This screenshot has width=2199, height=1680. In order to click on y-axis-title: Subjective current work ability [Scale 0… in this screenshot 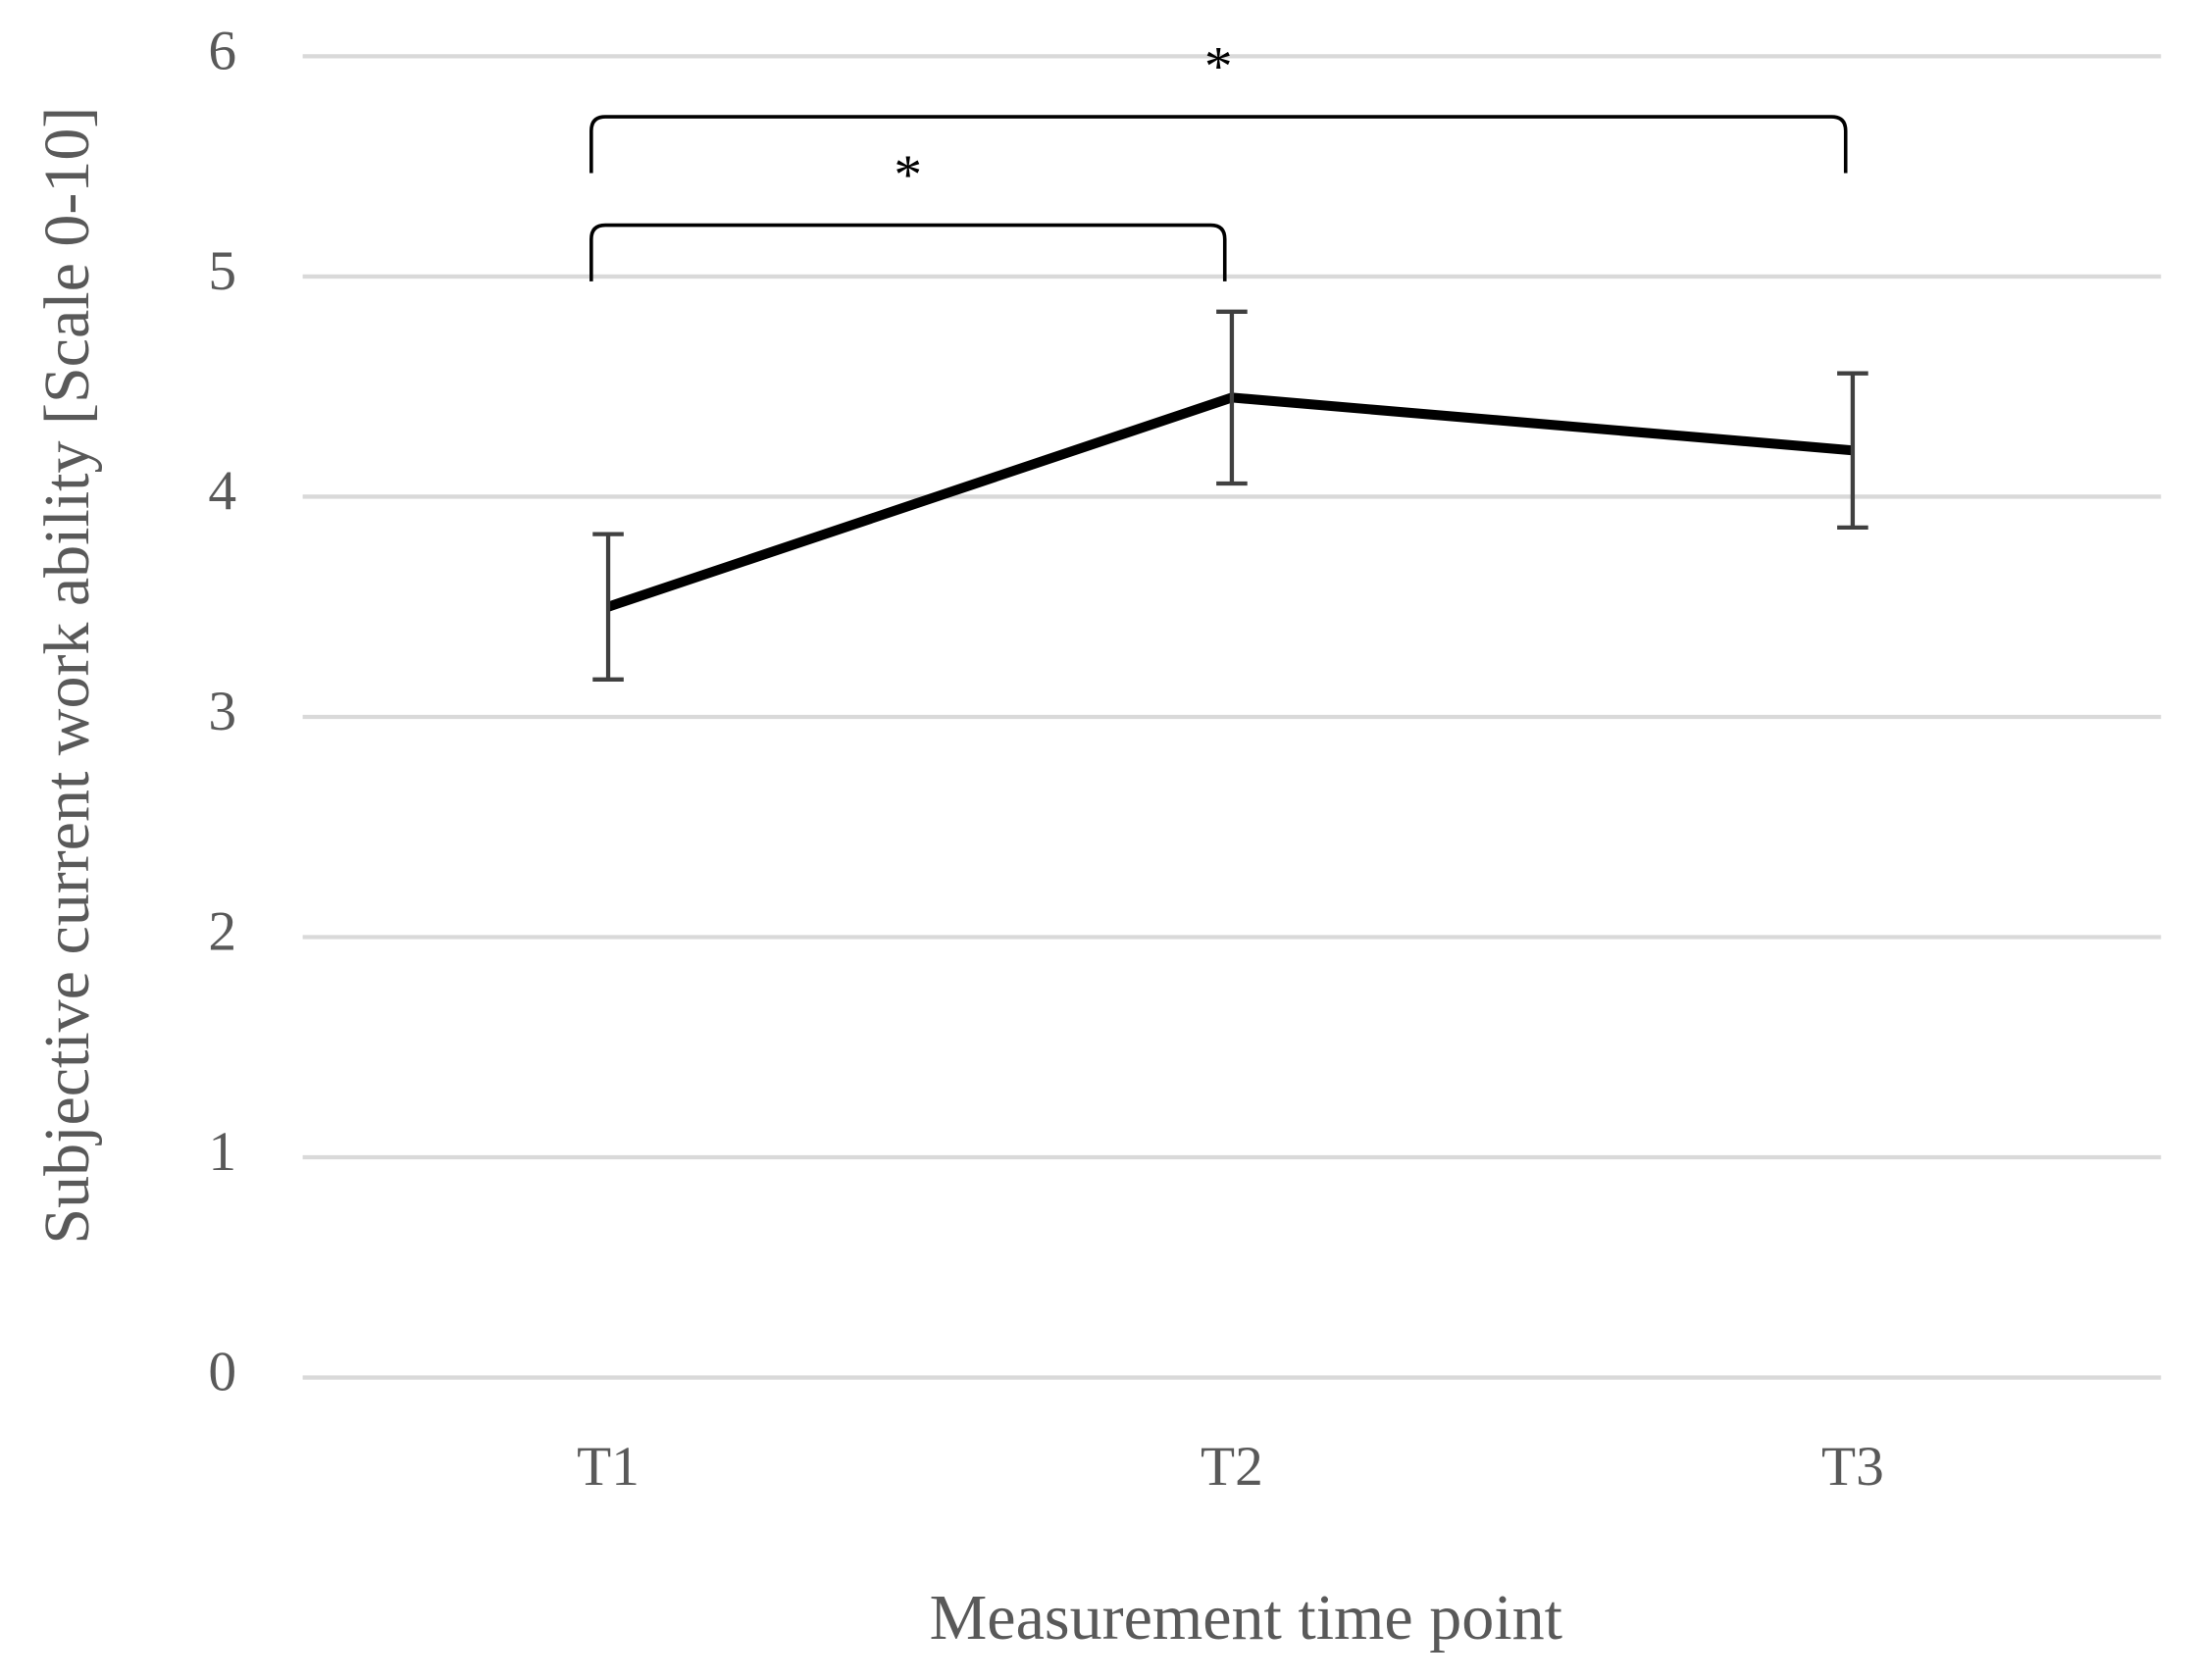, I will do `click(67, 676)`.